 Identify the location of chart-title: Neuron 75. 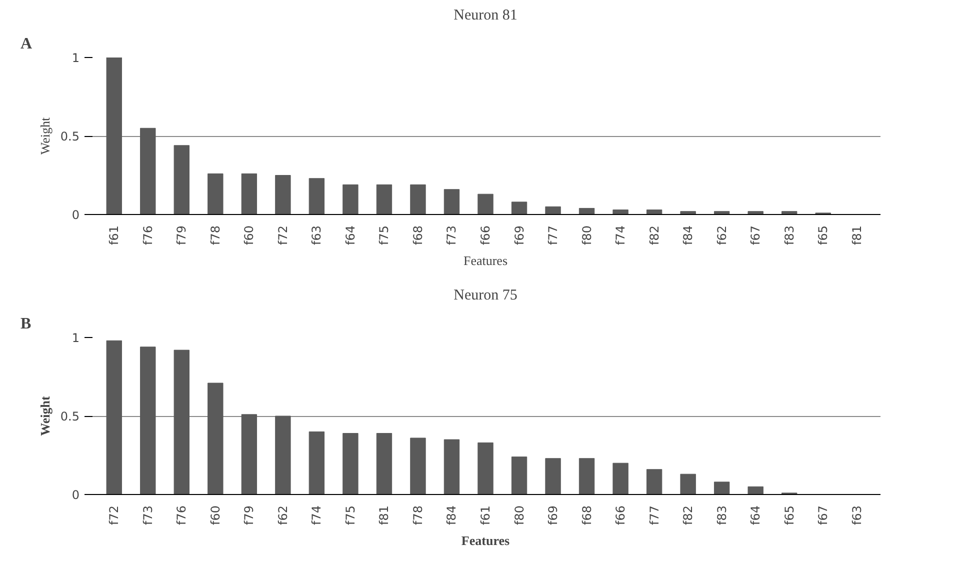
(486, 296).